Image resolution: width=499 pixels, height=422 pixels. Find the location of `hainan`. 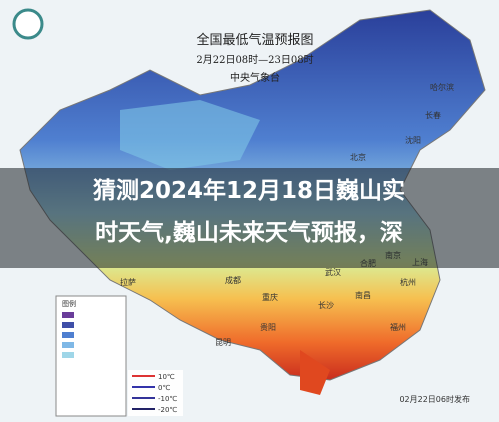

hainan is located at coordinates (315, 372).